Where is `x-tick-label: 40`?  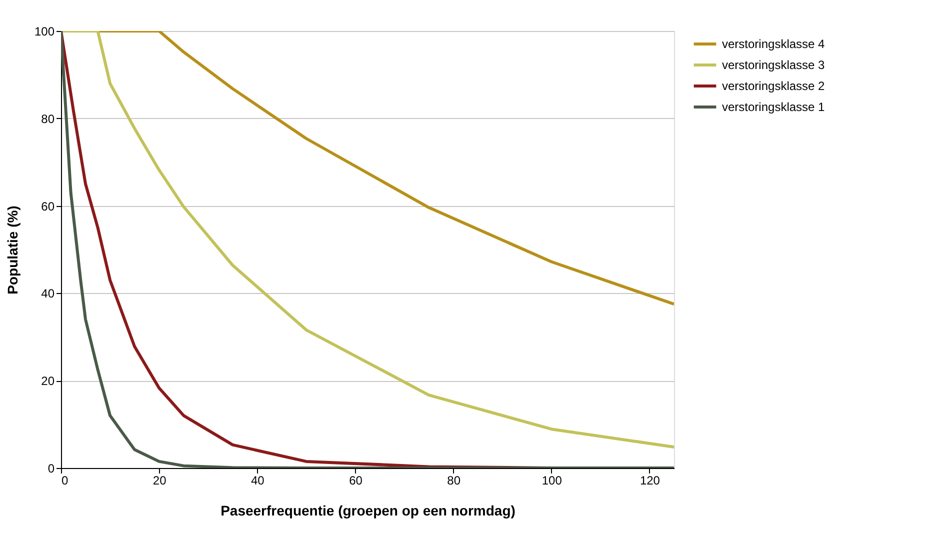 x-tick-label: 40 is located at coordinates (257, 481).